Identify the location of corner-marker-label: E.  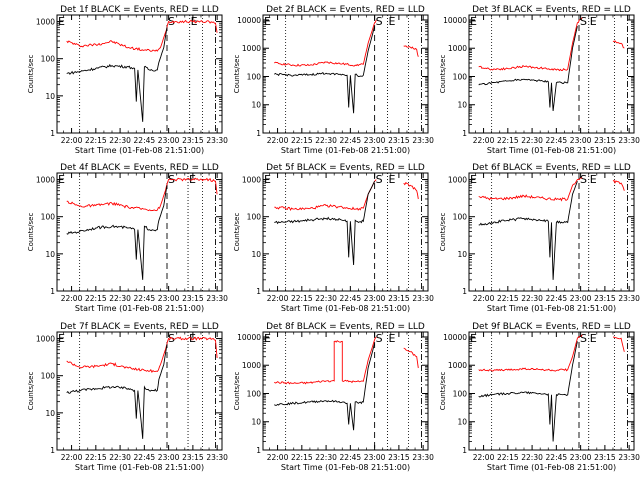
(473, 338).